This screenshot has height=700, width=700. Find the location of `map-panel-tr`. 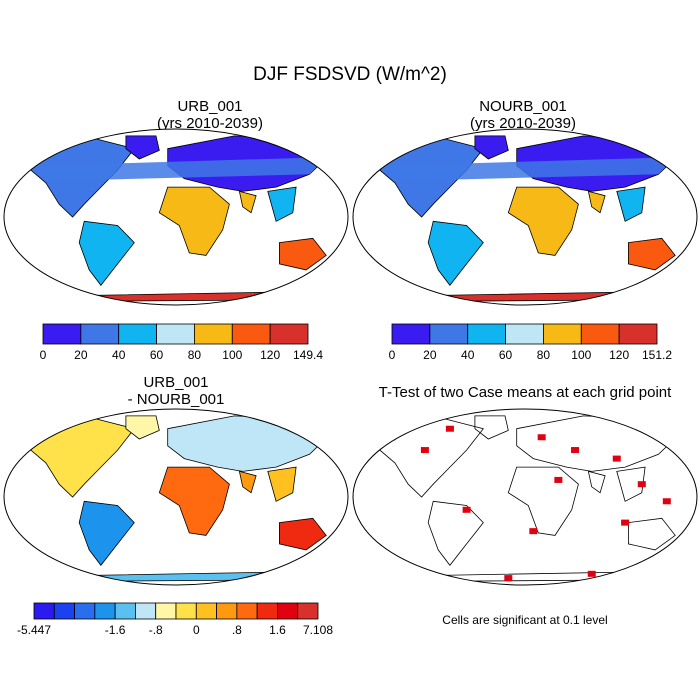

map-panel-tr is located at coordinates (525, 217).